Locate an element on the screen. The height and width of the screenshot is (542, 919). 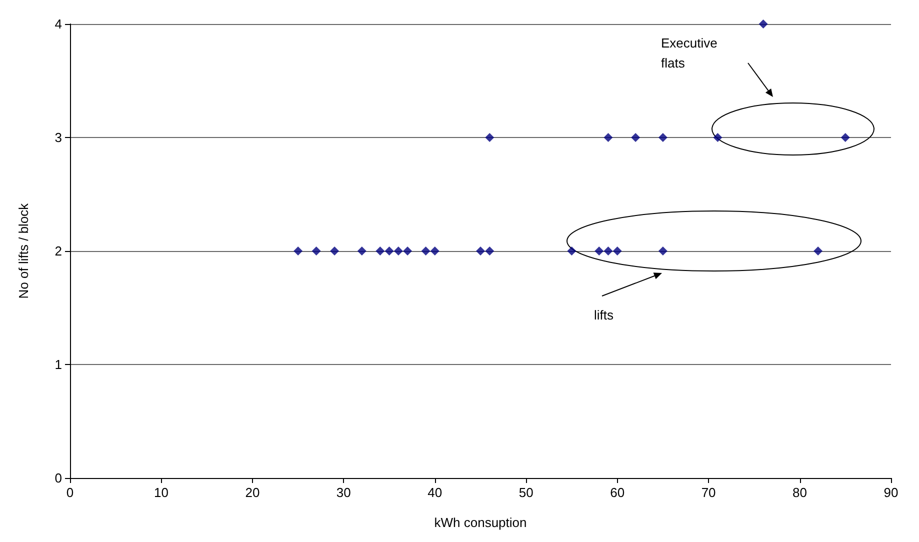
x-tick-label: 60 is located at coordinates (617, 492).